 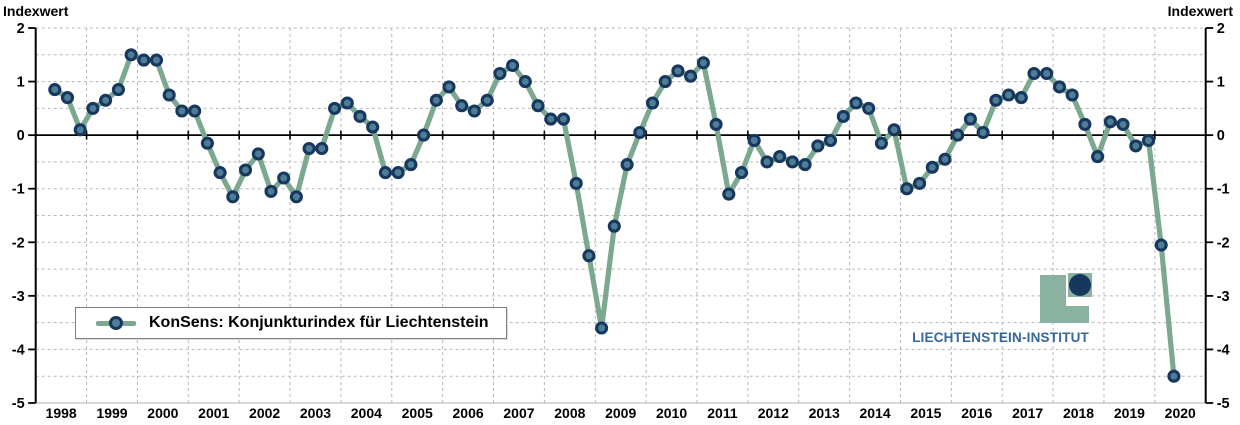 I want to click on y-tick-label-right: -2, so click(x=1223, y=243).